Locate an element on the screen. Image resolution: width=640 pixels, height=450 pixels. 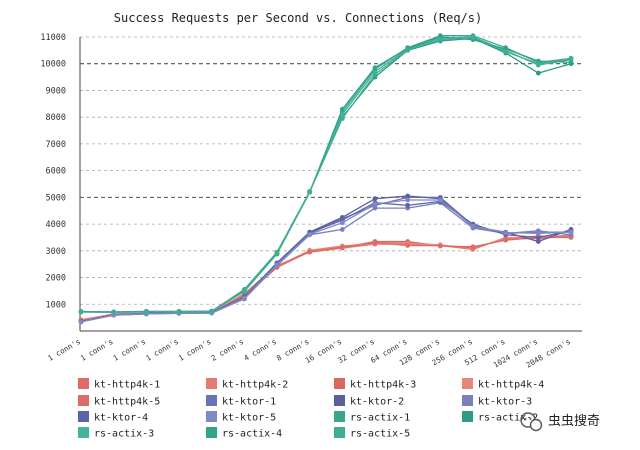
legend-item: kt-http4k-4 is located at coordinates (503, 384).